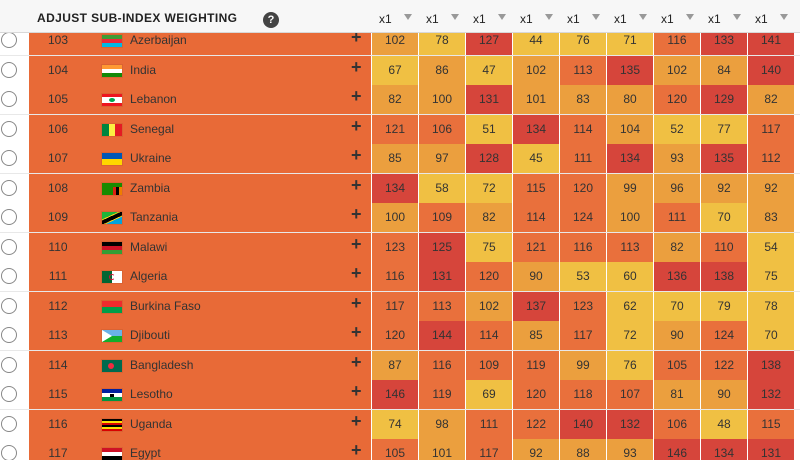 The width and height of the screenshot is (800, 460). I want to click on table-row: 108 Zambia +134 58 72 115 120 99 96 92 92, so click(400, 188).